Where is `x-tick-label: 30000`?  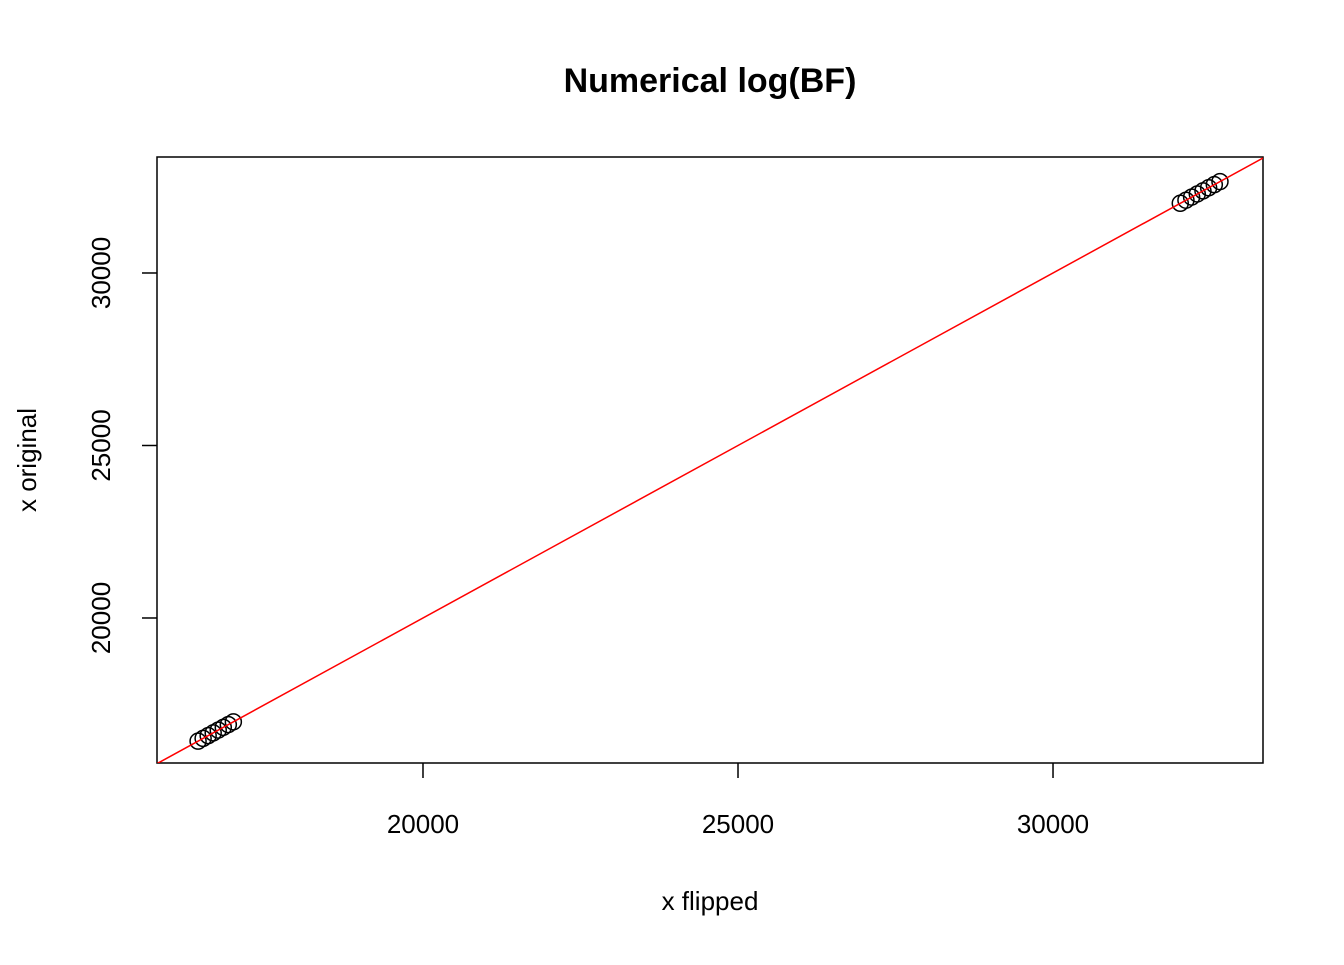 x-tick-label: 30000 is located at coordinates (1053, 824).